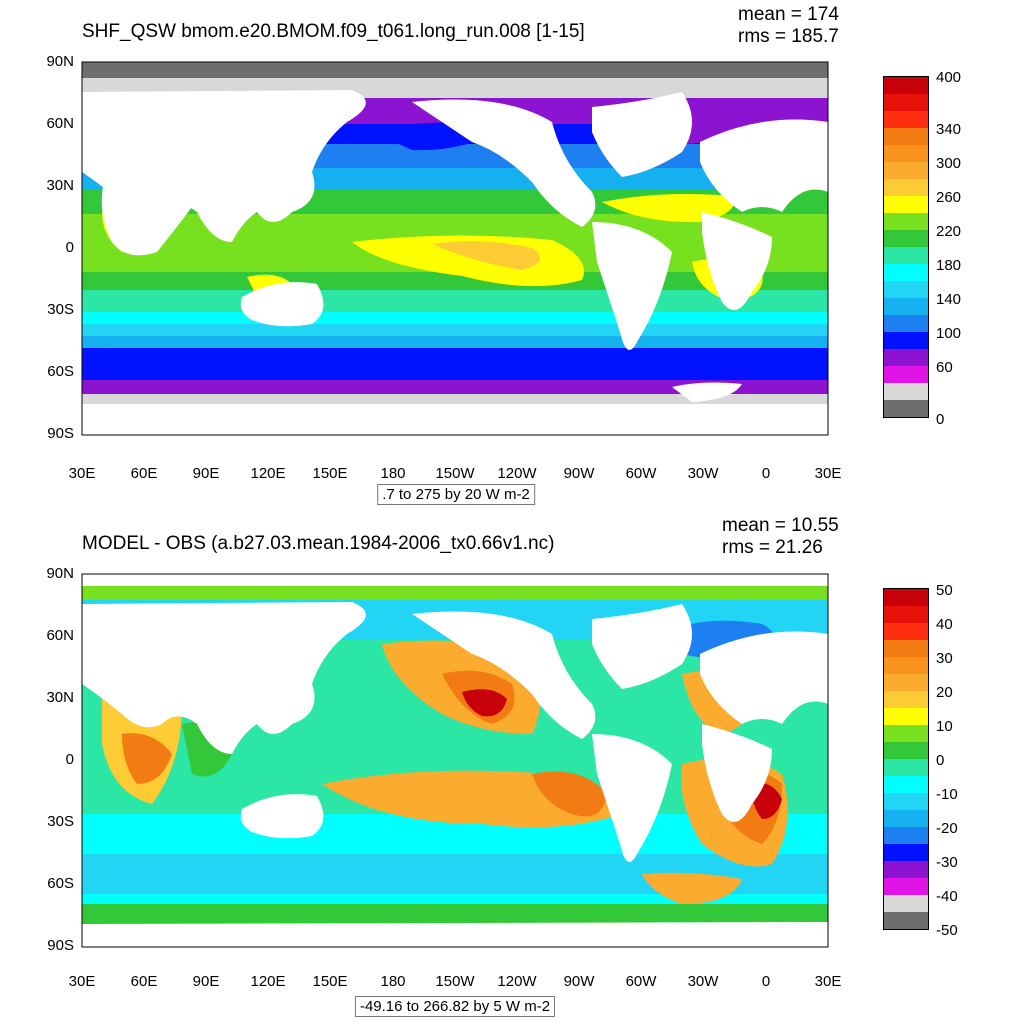 The height and width of the screenshot is (1024, 1024). Describe the element at coordinates (940, 419) in the screenshot. I see `colorbar-label: 0` at that location.